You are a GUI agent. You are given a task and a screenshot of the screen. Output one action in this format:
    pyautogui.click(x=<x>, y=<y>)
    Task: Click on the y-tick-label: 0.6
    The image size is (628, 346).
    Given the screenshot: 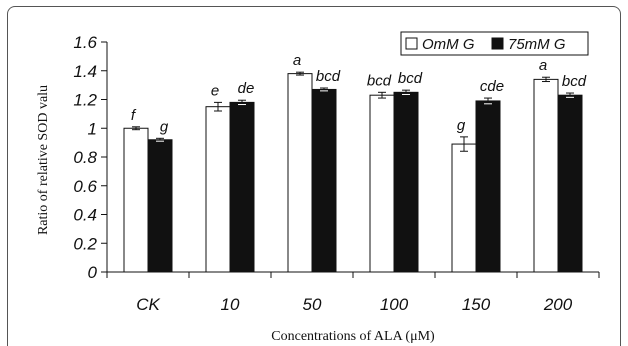 What is the action you would take?
    pyautogui.click(x=85, y=186)
    